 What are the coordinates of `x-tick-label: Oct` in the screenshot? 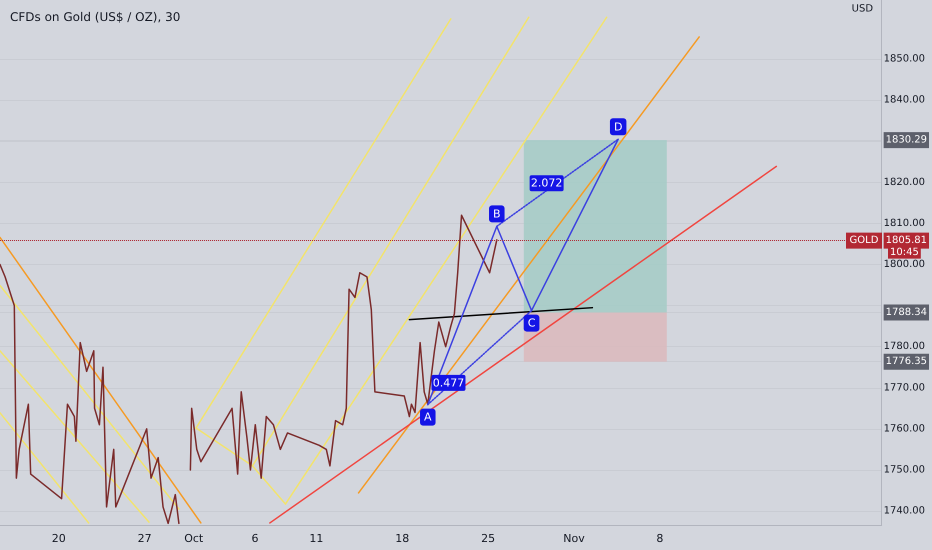 It's located at (194, 538).